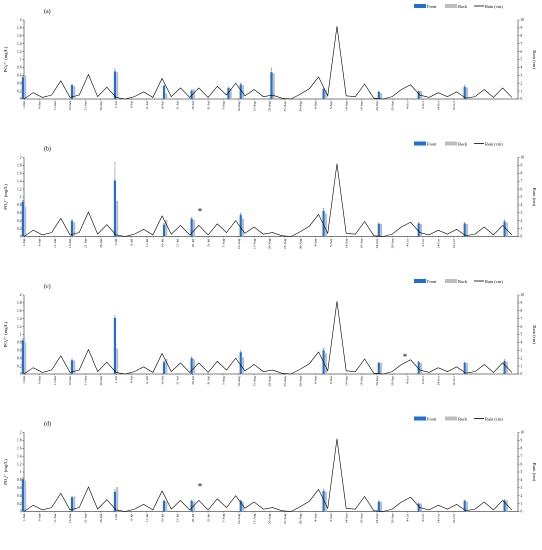 The height and width of the screenshot is (550, 542). Describe the element at coordinates (534, 197) in the screenshot. I see `y2-axis-label: Rain (cm)` at that location.